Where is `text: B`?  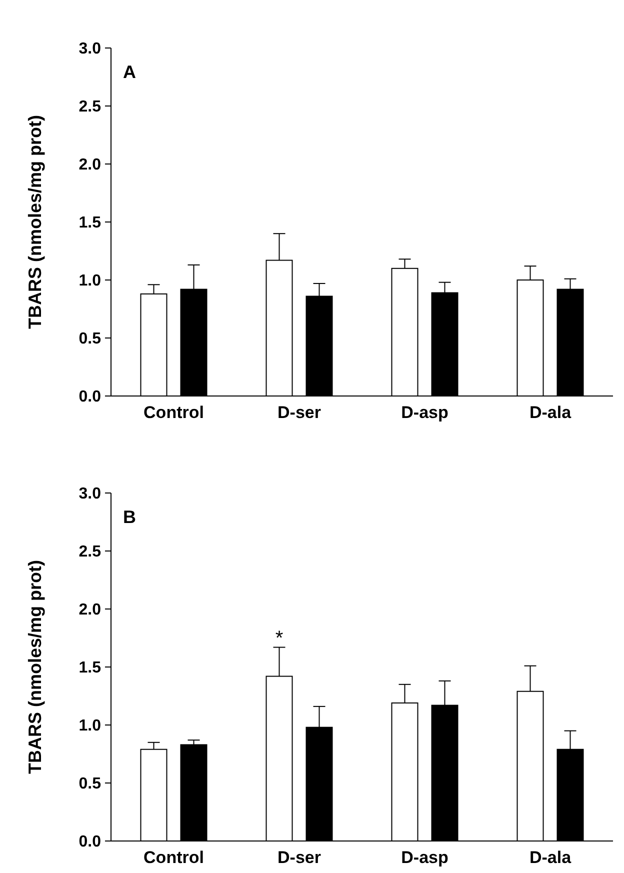
text: B is located at coordinates (129, 517).